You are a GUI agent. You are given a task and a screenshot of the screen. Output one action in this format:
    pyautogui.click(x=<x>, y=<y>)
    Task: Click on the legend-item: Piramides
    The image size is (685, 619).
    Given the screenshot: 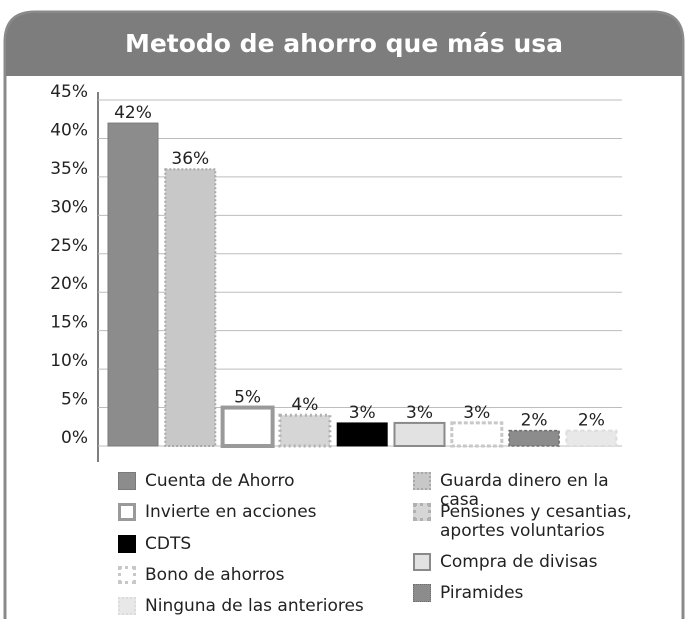 What is the action you would take?
    pyautogui.click(x=529, y=593)
    